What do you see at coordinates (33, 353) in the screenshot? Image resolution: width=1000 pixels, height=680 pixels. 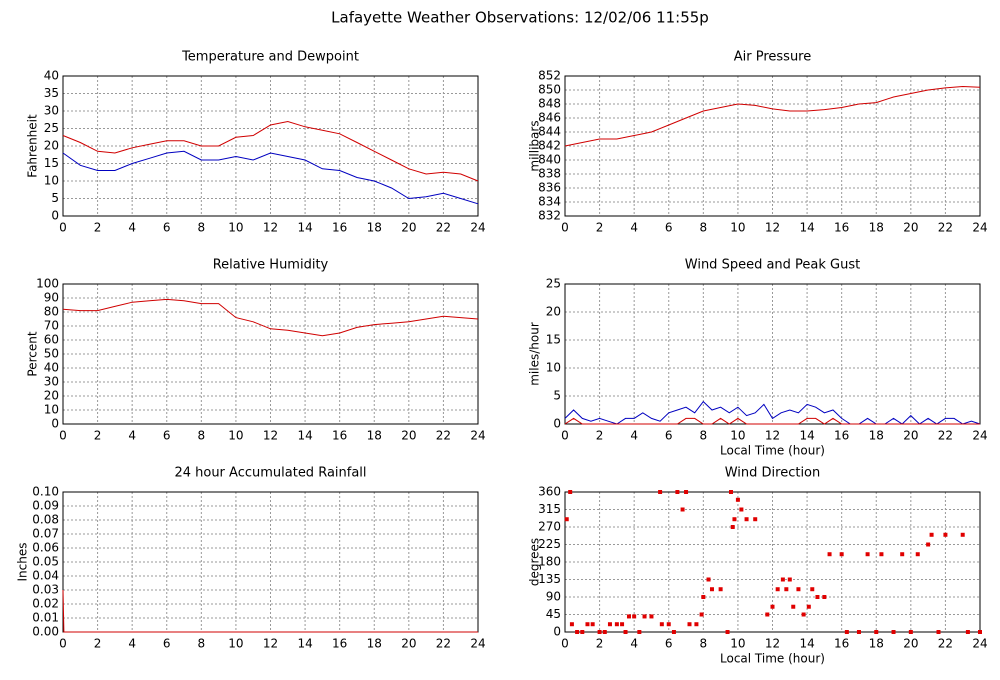 I see `y-axis-label: Percent` at bounding box center [33, 353].